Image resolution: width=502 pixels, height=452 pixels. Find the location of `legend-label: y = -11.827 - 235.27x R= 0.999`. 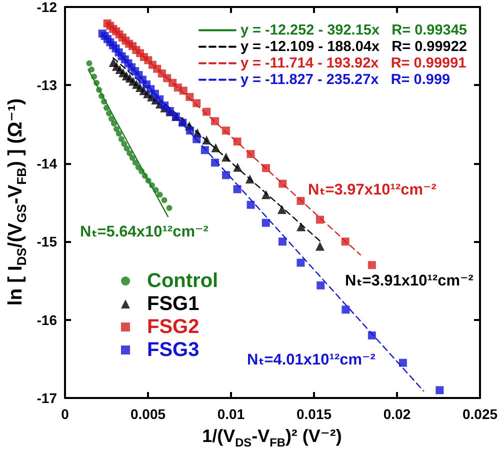

legend-label: y = -11.827 - 235.27x R= 0.999 is located at coordinates (345, 80).